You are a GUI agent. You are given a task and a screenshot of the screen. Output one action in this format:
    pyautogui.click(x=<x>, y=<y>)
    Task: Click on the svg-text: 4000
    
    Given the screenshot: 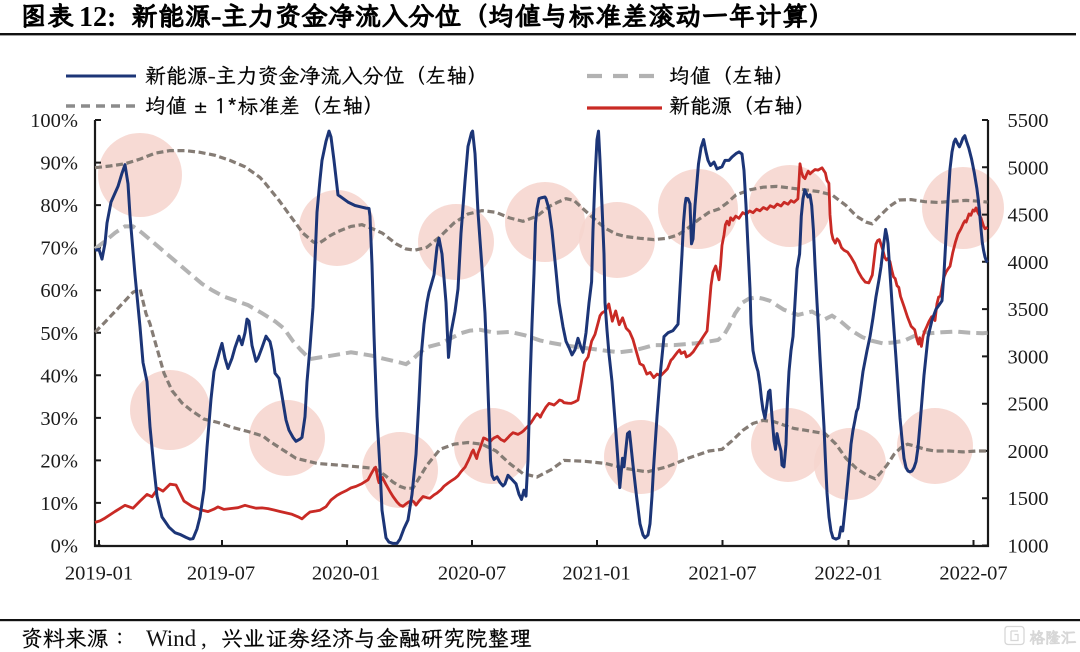 What is the action you would take?
    pyautogui.click(x=1028, y=263)
    